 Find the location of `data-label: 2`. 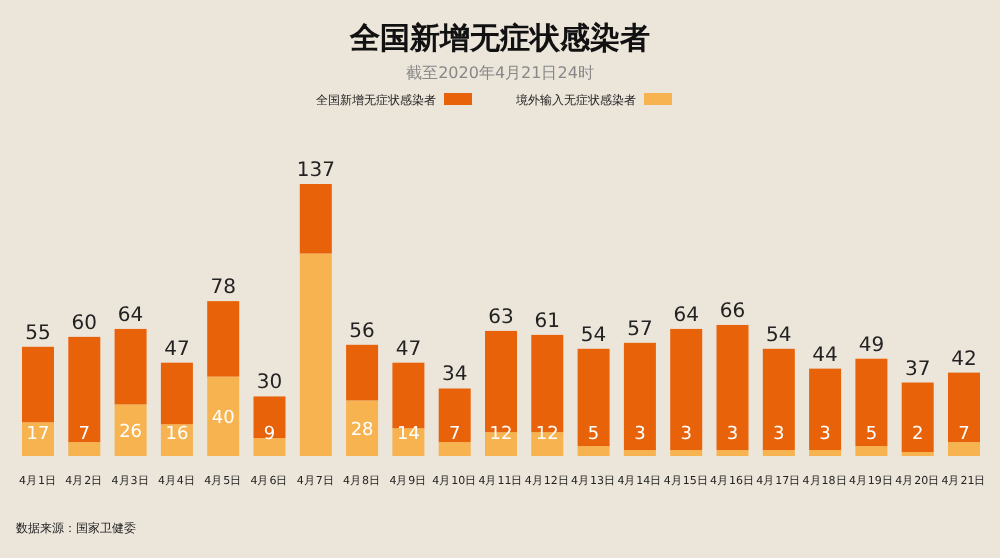

data-label: 2 is located at coordinates (917, 435).